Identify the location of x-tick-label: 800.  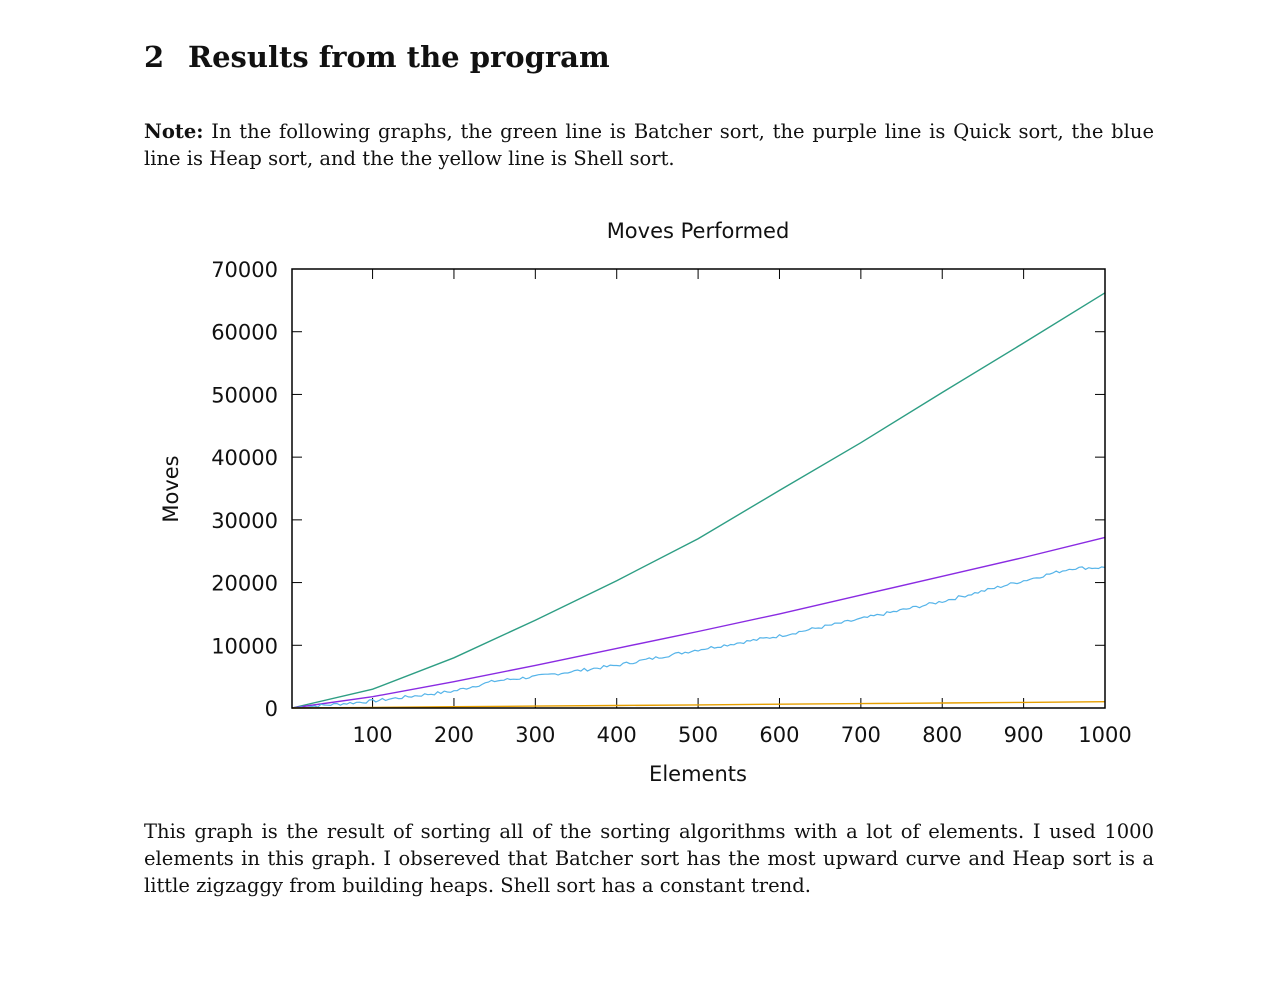
(942, 735).